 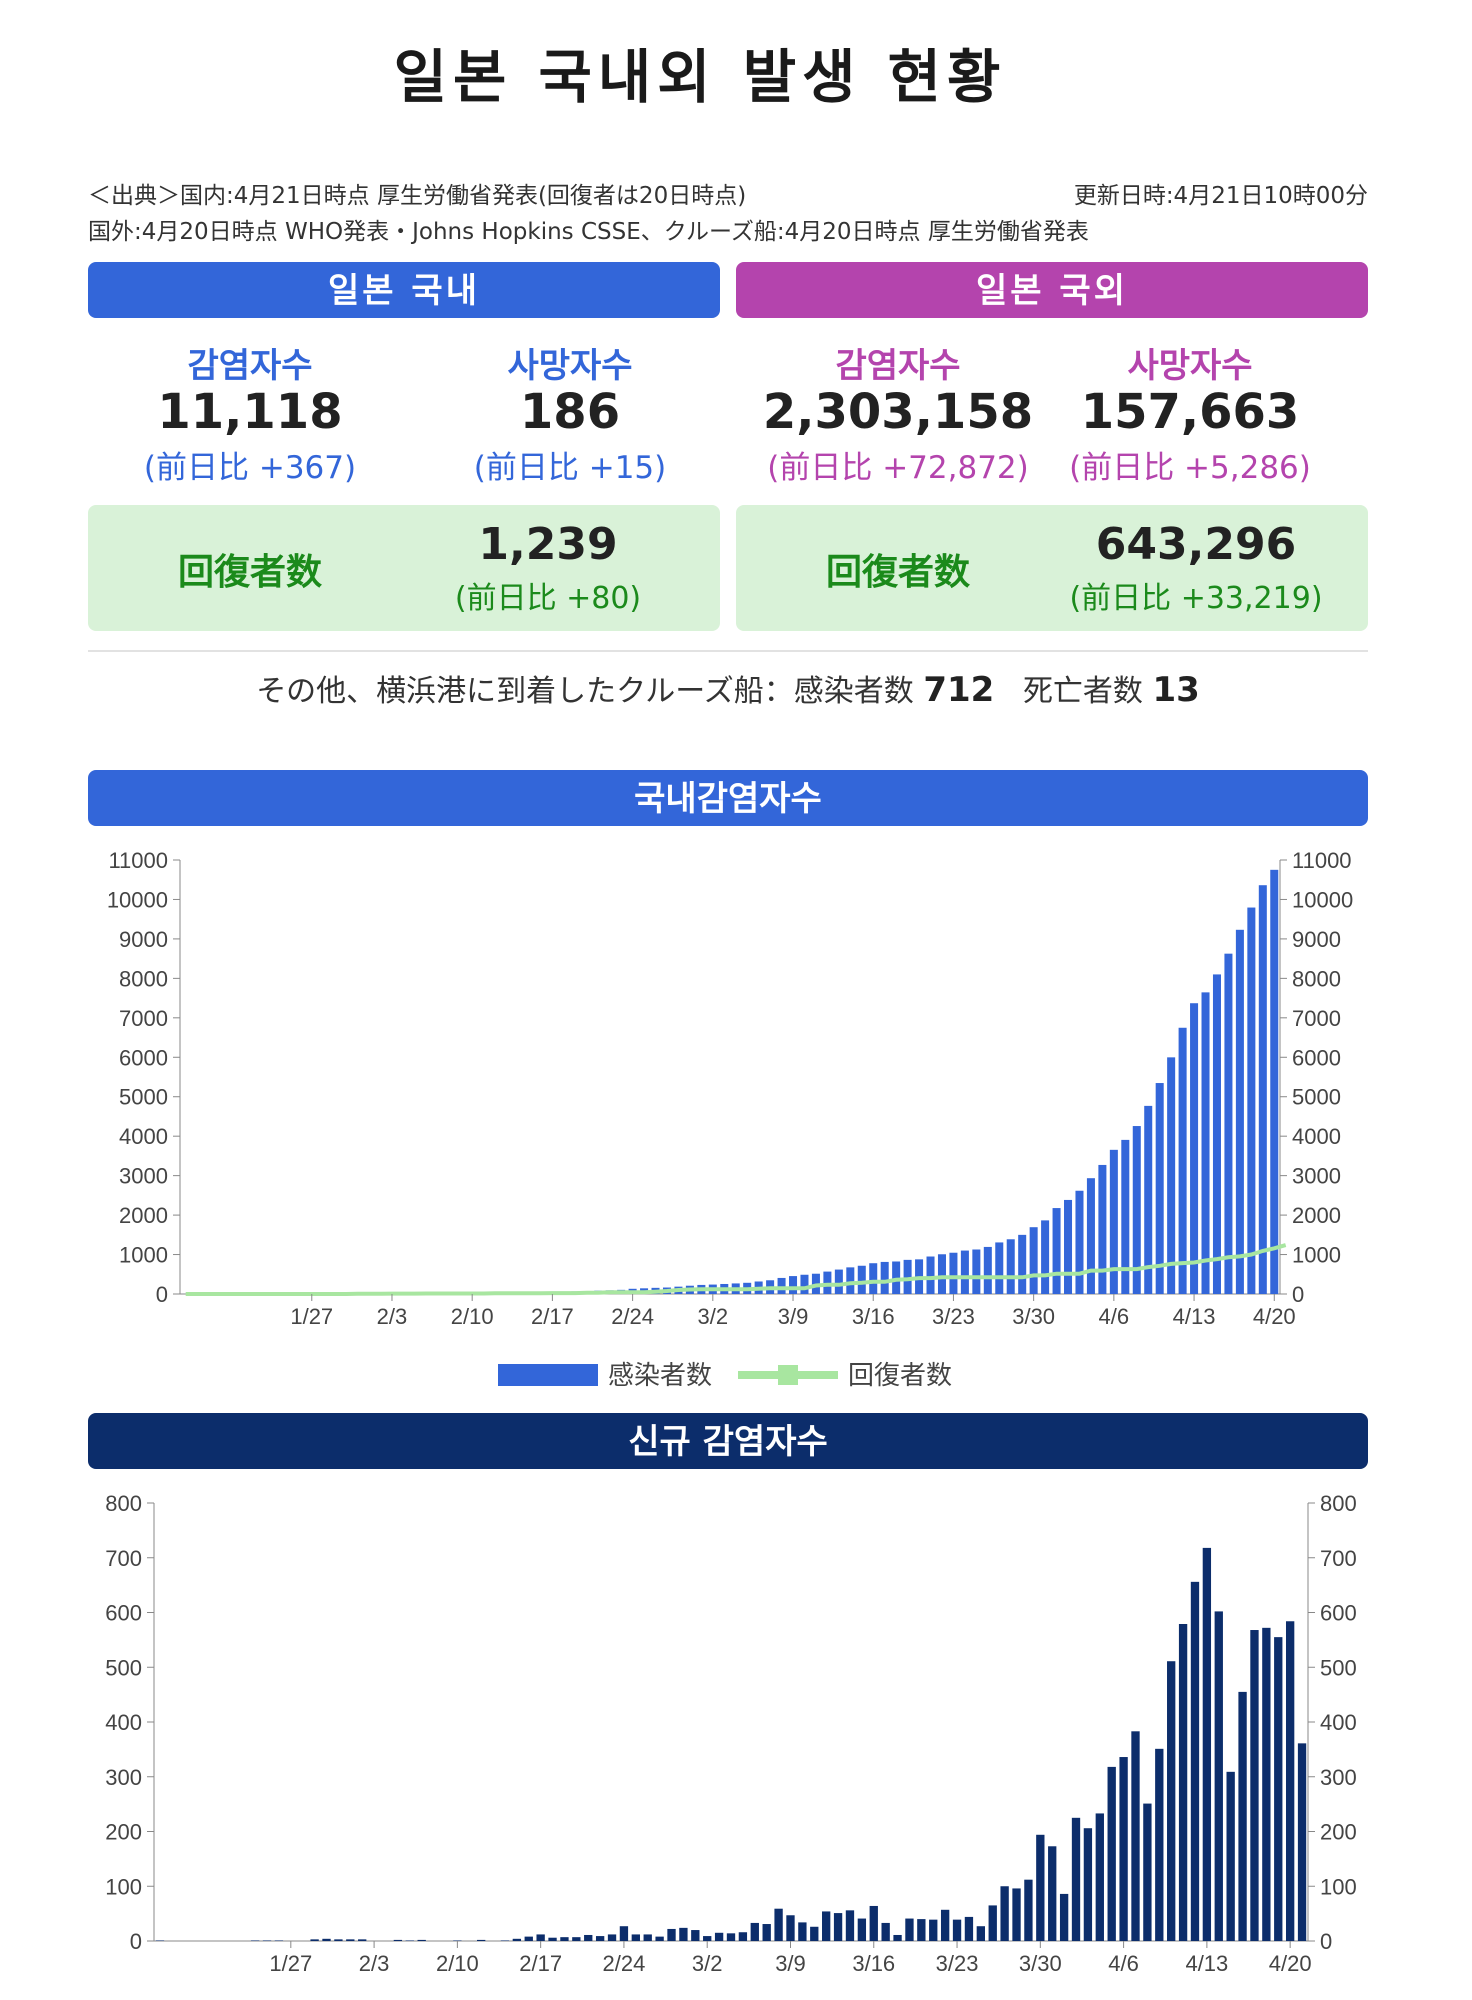 What do you see at coordinates (1176, 690) in the screenshot?
I see `cruise-deaths: 13` at bounding box center [1176, 690].